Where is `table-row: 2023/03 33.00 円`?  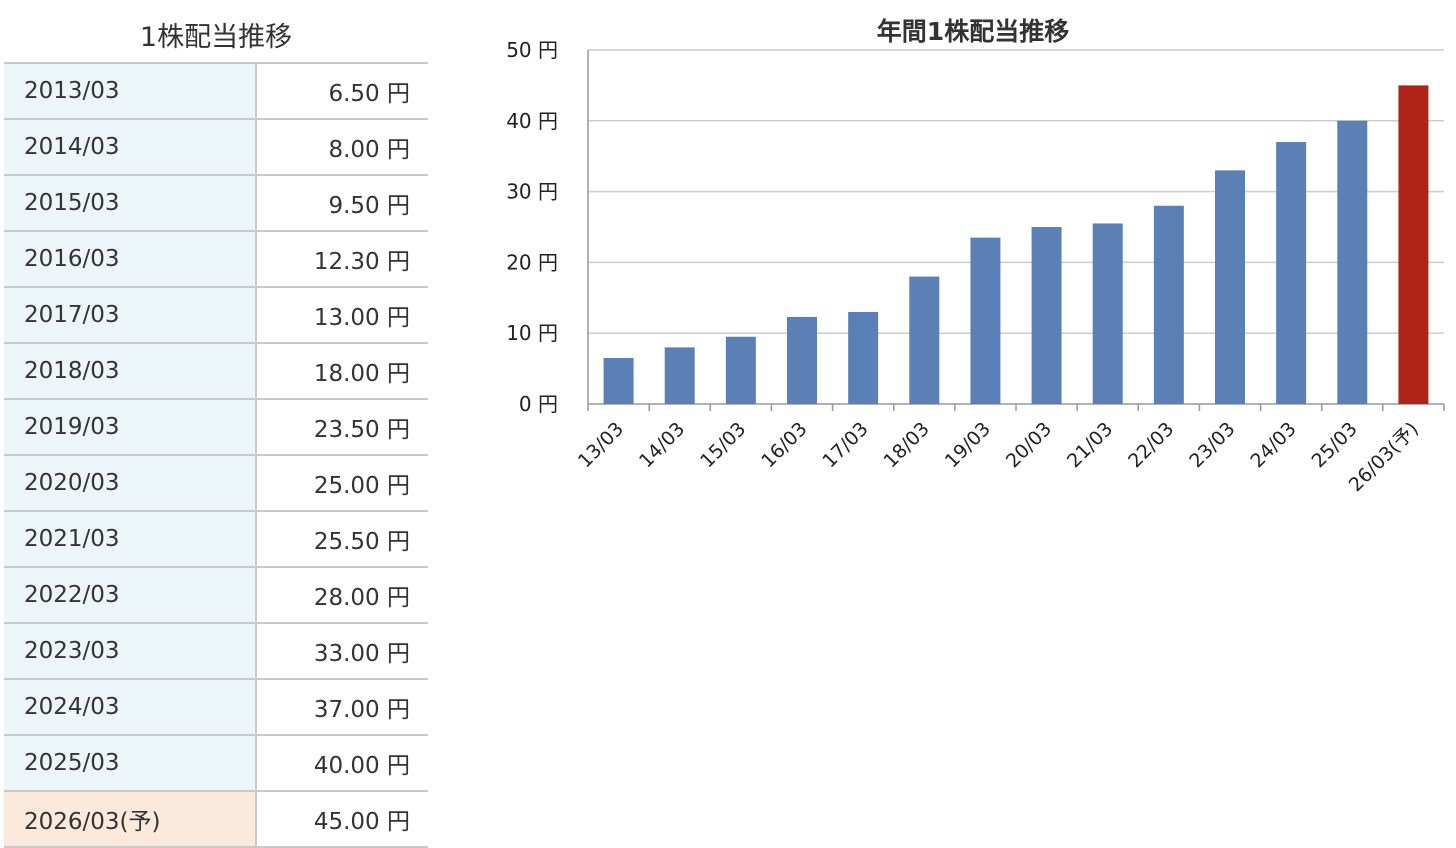
table-row: 2023/03 33.00 円 is located at coordinates (216, 651).